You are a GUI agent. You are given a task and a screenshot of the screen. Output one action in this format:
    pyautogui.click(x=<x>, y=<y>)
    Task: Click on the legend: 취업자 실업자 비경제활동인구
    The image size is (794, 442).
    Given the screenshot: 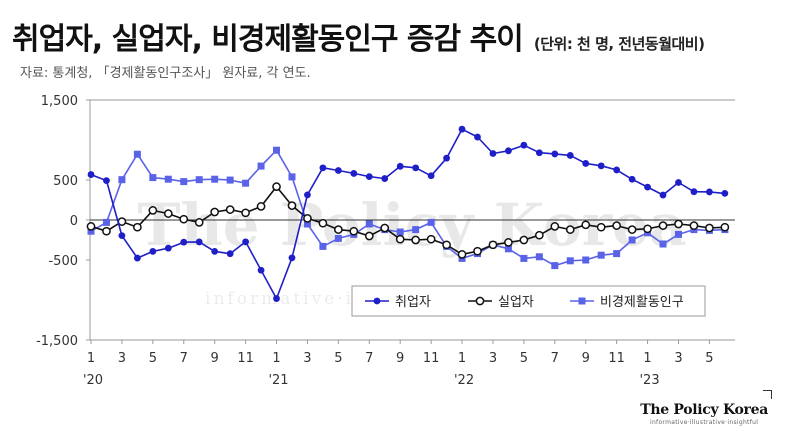 What is the action you would take?
    pyautogui.click(x=528, y=301)
    